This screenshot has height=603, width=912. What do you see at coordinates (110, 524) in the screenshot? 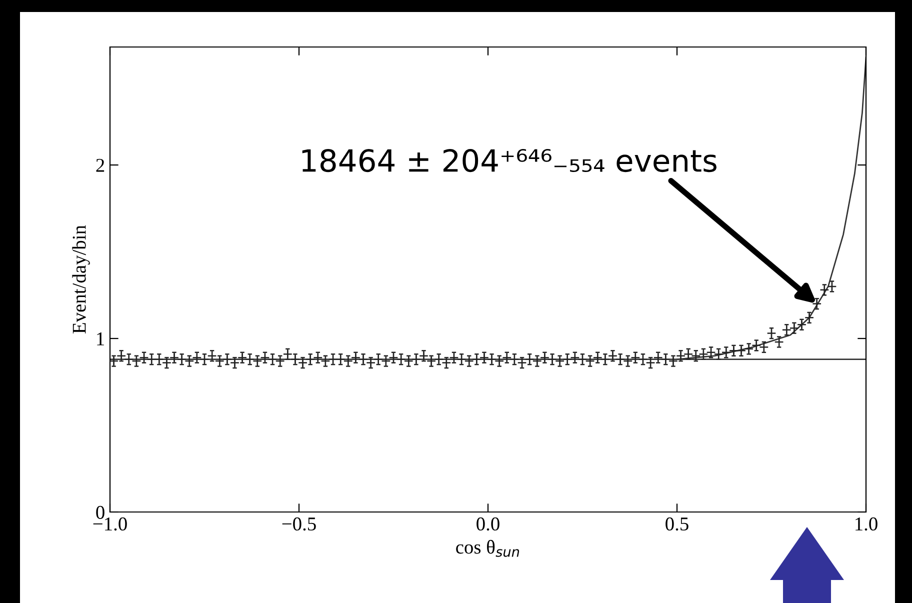
I see `x-tick-label: −1.0` at bounding box center [110, 524].